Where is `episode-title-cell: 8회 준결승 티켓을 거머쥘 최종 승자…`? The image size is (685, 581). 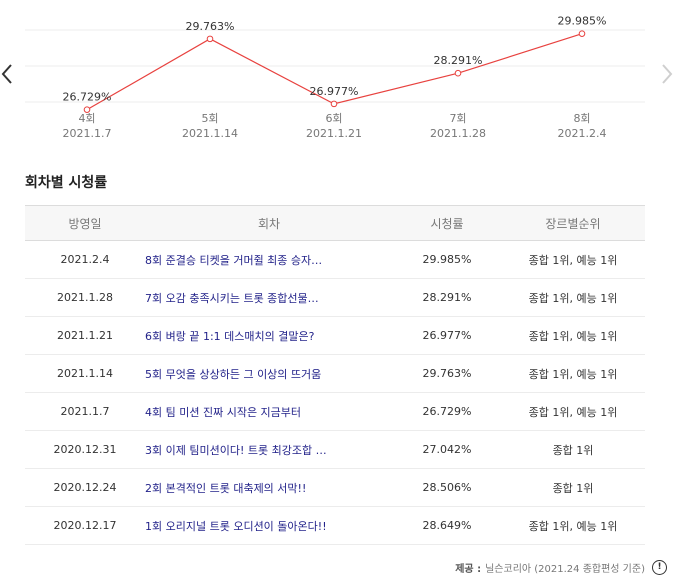 episode-title-cell: 8회 준결승 티켓을 거머쥘 최종 승자… is located at coordinates (269, 259).